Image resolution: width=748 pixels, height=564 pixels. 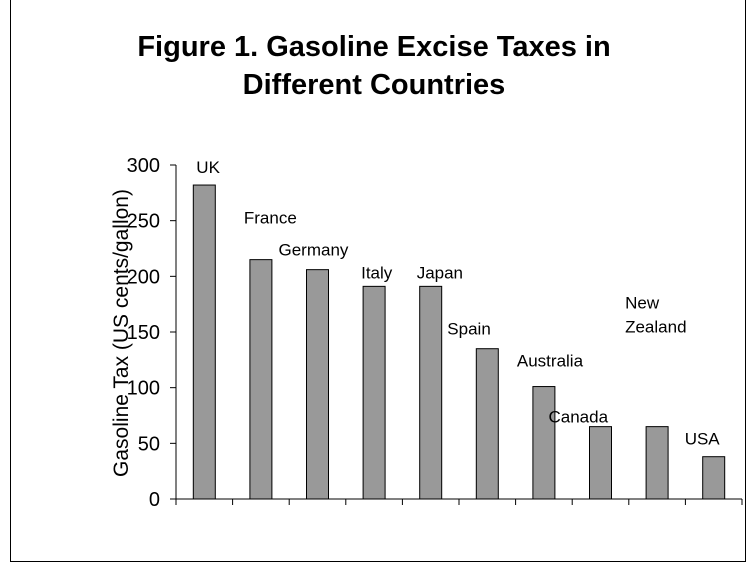 What do you see at coordinates (208, 167) in the screenshot?
I see `bar-label: UK` at bounding box center [208, 167].